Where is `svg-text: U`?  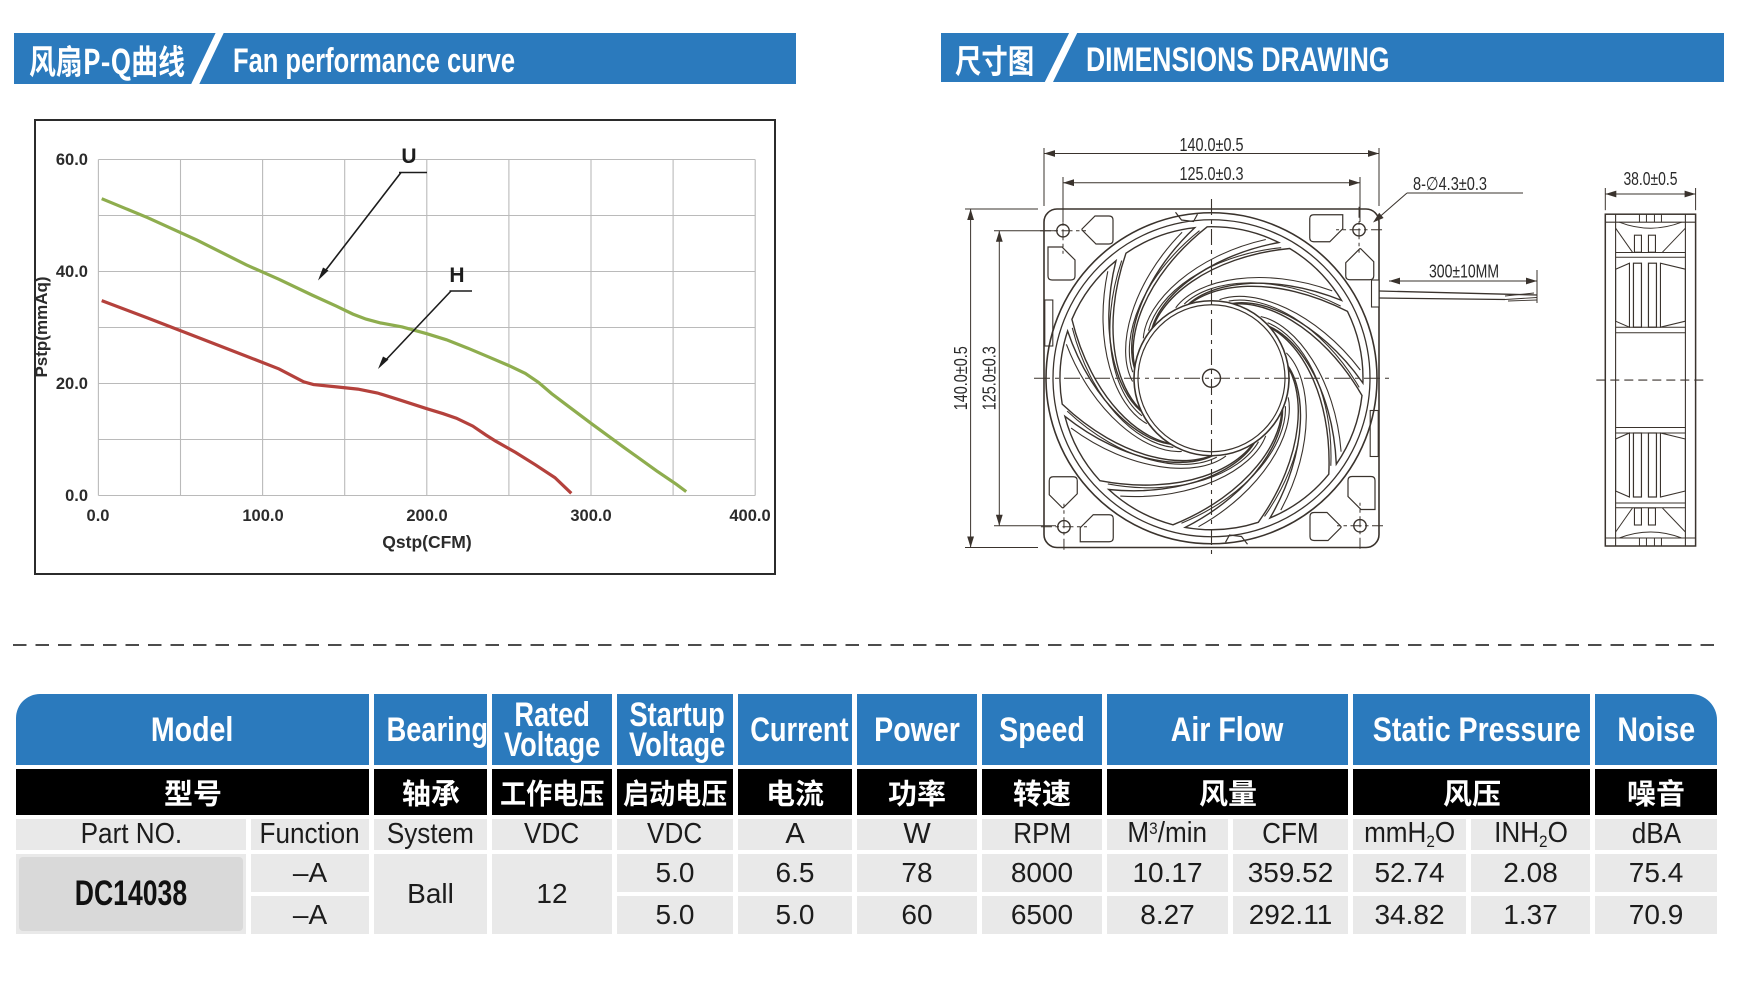 svg-text: U is located at coordinates (408, 156).